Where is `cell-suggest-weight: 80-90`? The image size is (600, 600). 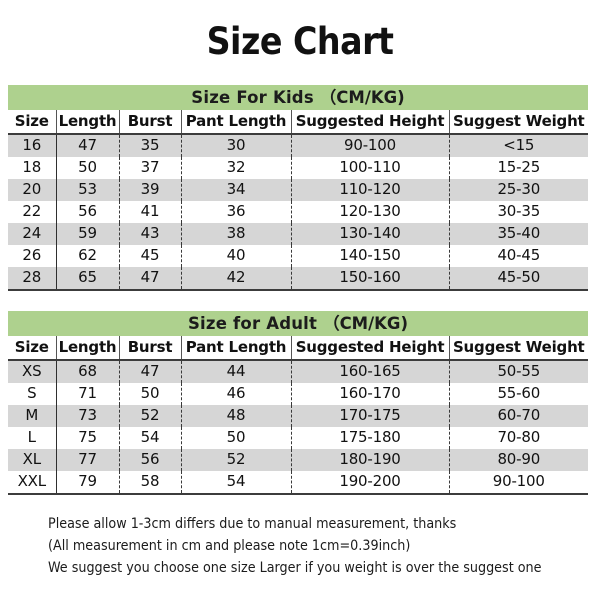 cell-suggest-weight: 80-90 is located at coordinates (518, 459).